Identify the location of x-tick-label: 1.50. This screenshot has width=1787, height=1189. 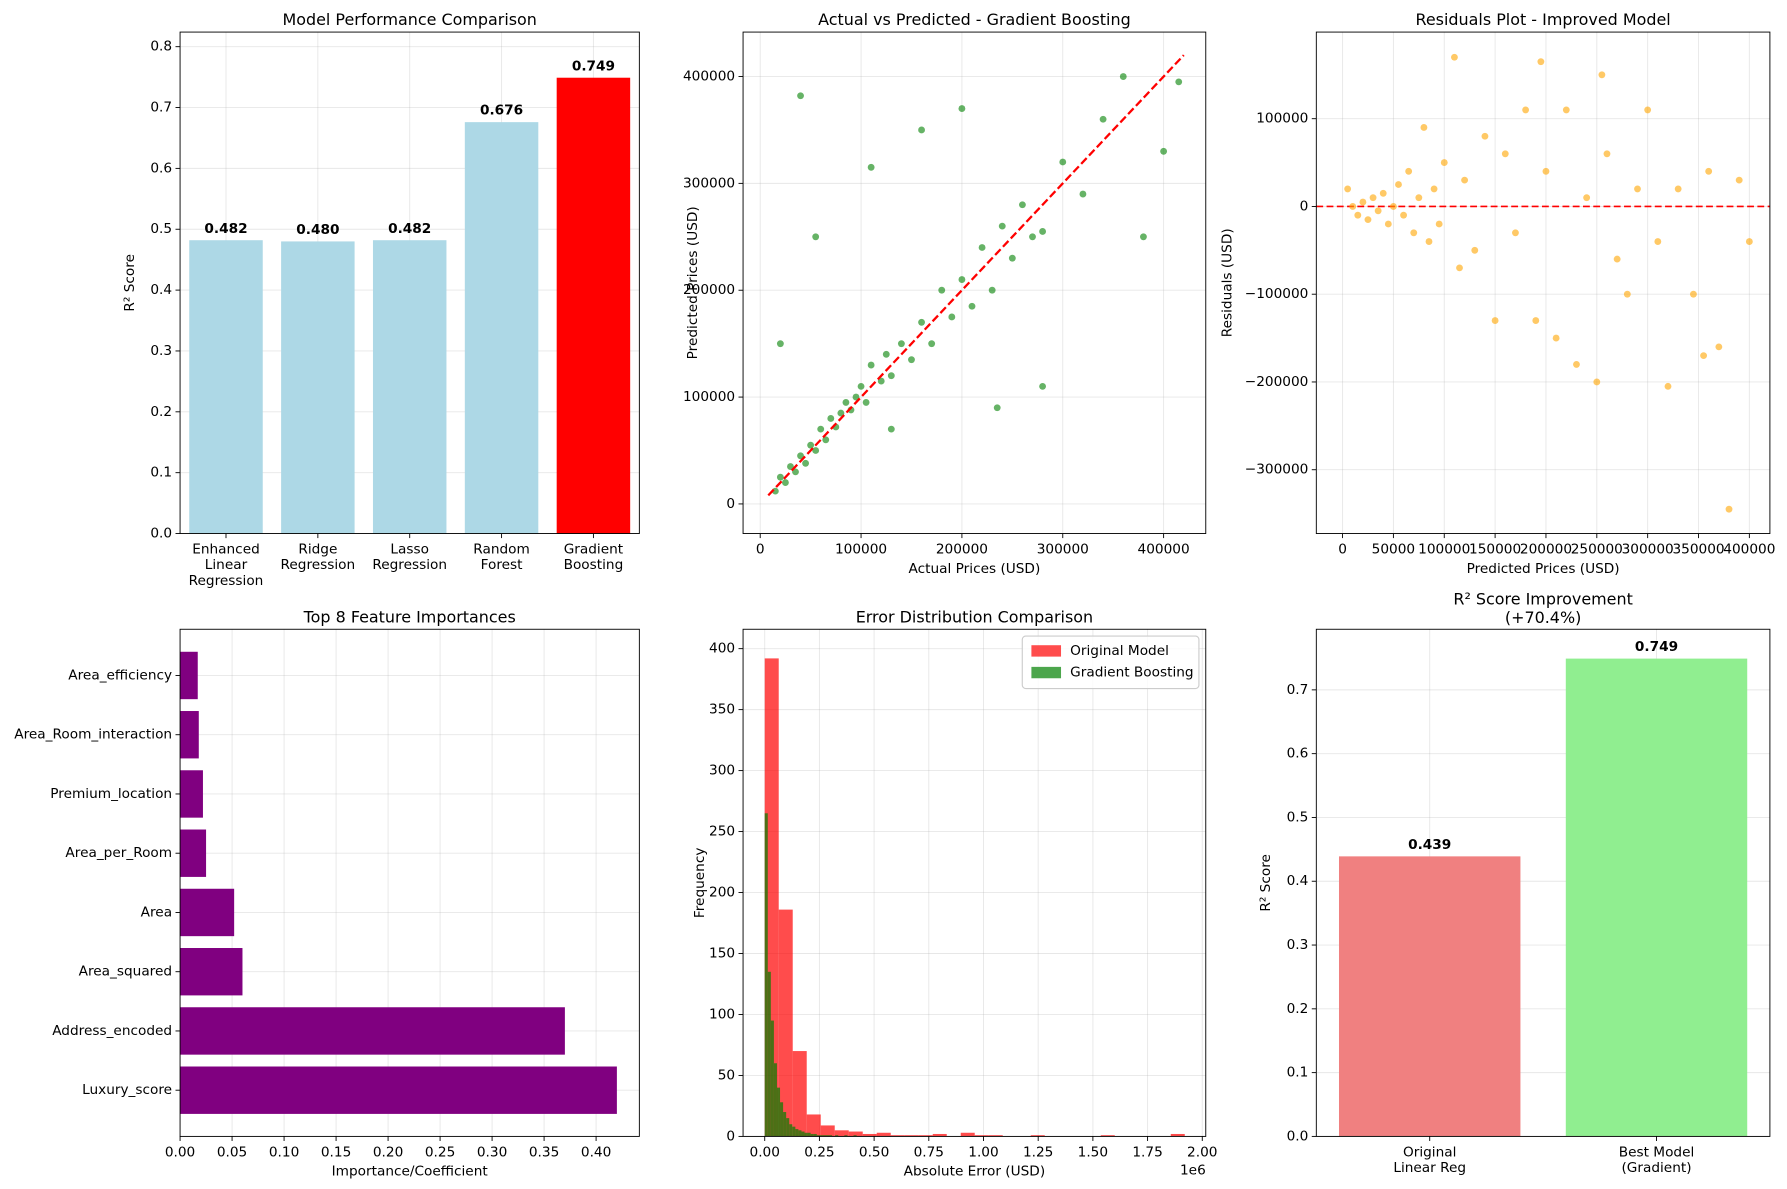
(1093, 1152).